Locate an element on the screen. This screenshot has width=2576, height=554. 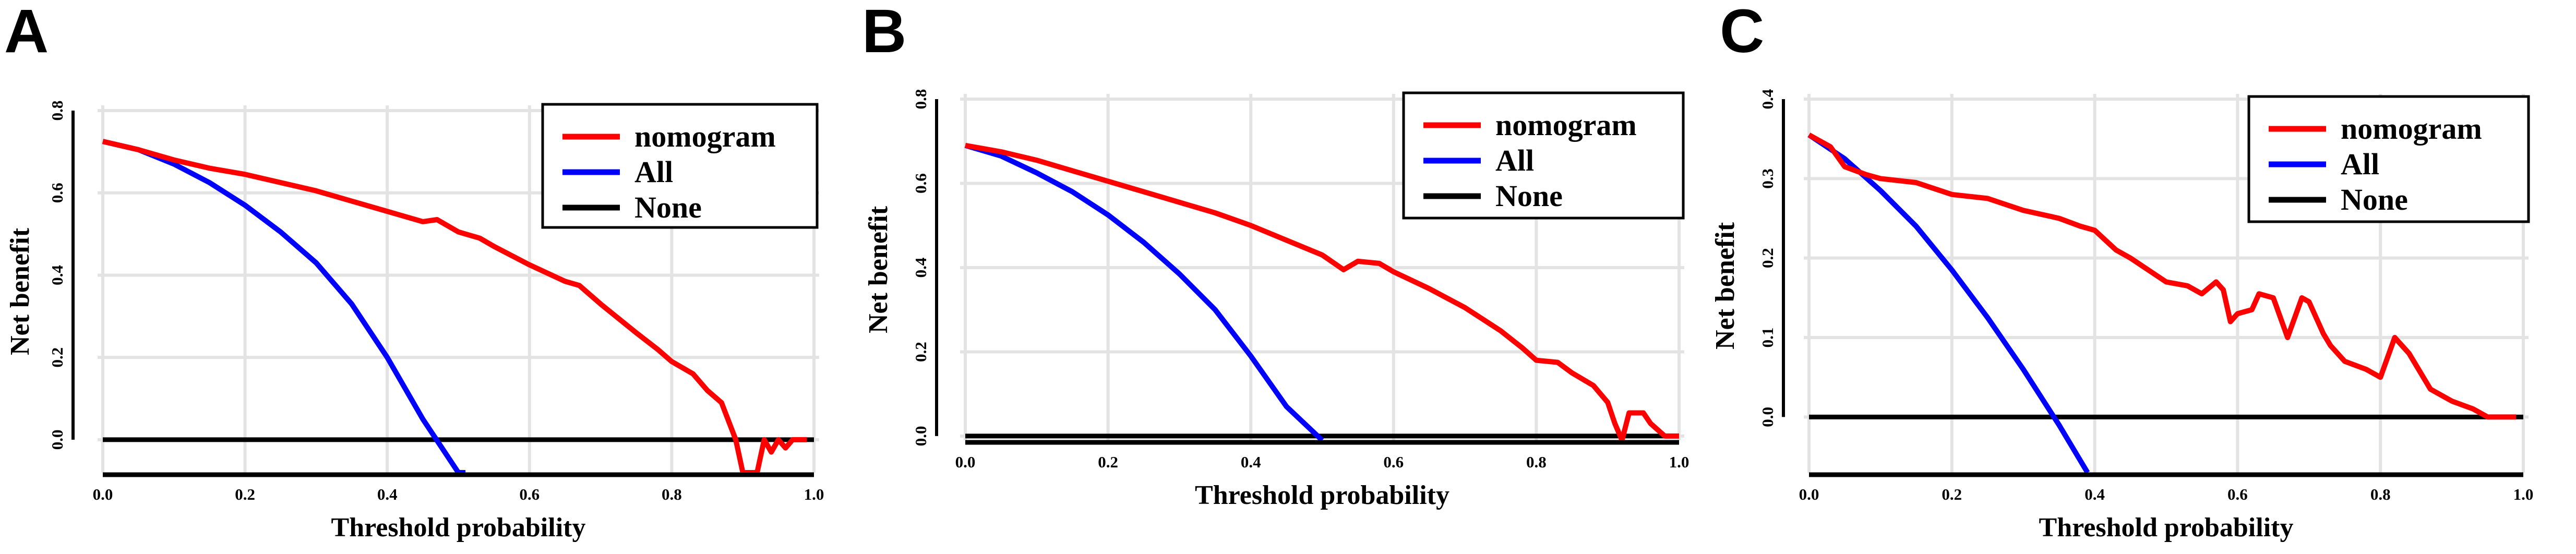
y-tick-label: 0.1 is located at coordinates (1767, 338).